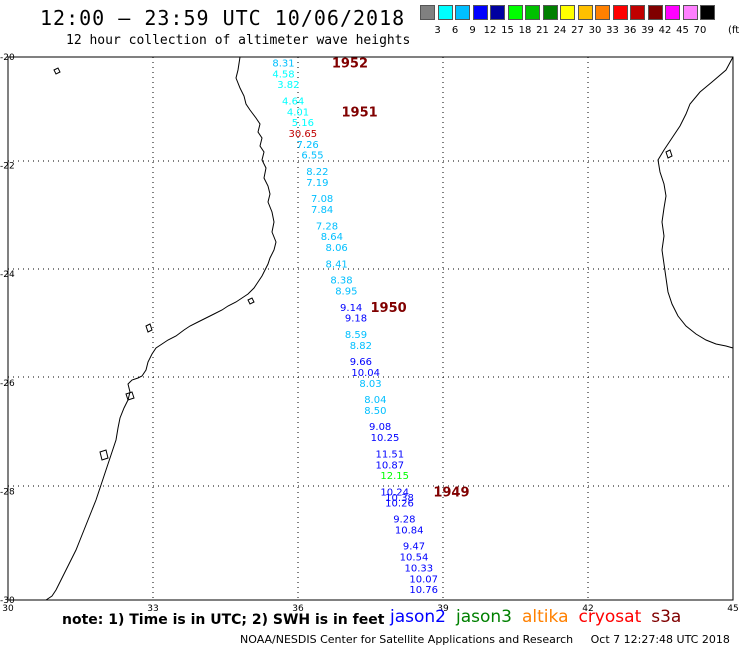 The width and height of the screenshot is (740, 650). I want to click on wave-height-label: 10.04, so click(365, 373).